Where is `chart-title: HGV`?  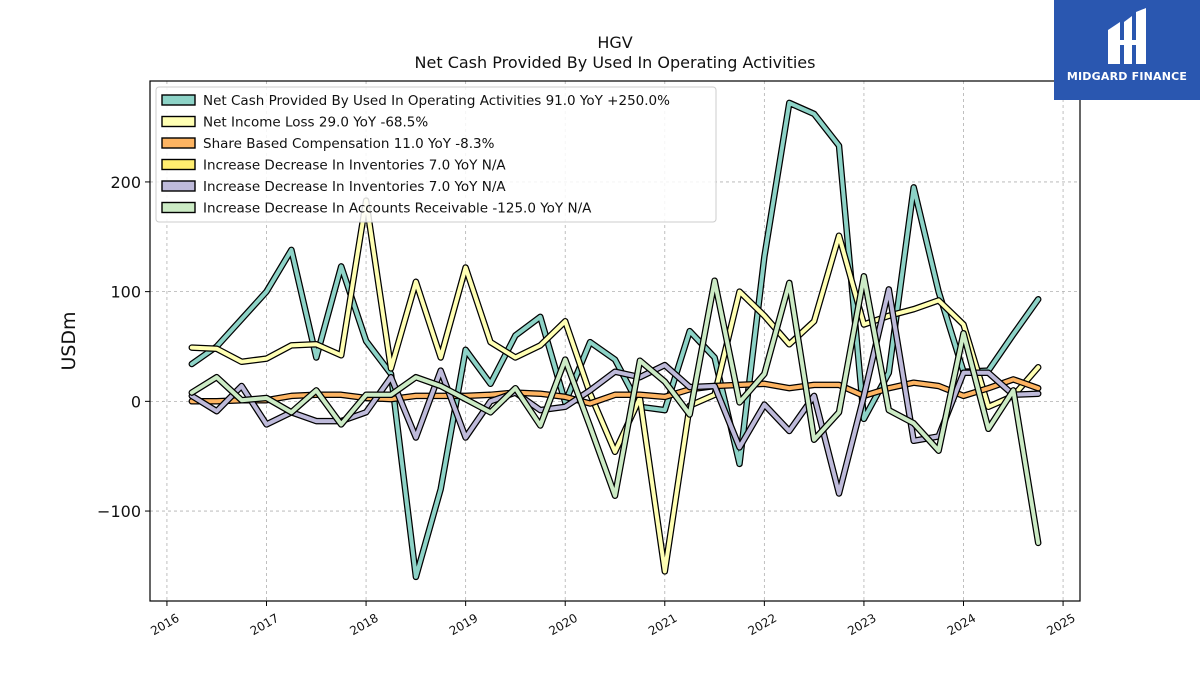 chart-title: HGV is located at coordinates (614, 42).